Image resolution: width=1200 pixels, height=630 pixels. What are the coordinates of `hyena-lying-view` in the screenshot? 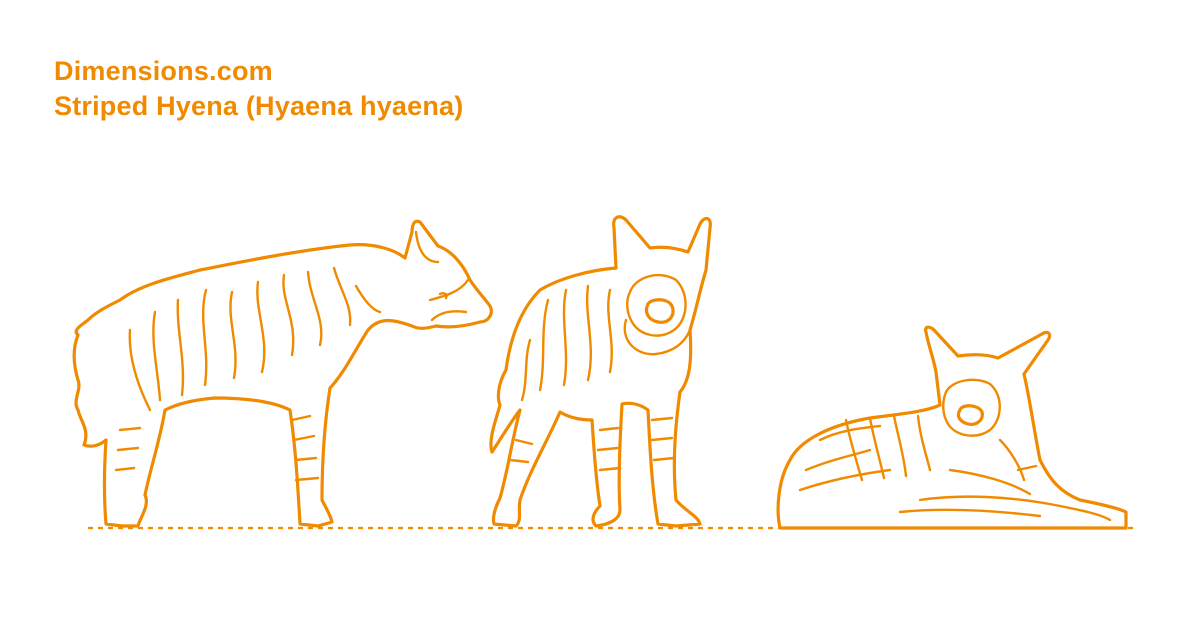 It's located at (952, 427).